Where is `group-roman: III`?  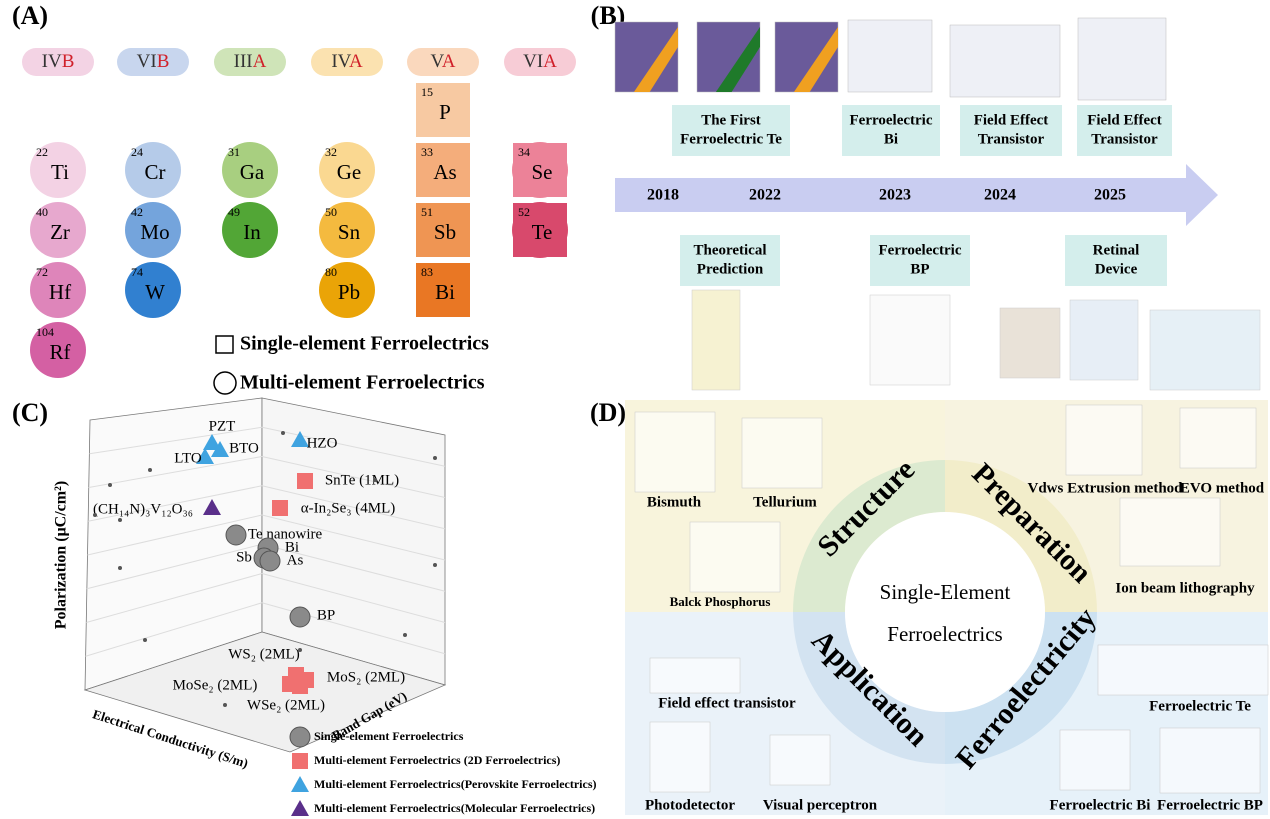 group-roman: III is located at coordinates (243, 61).